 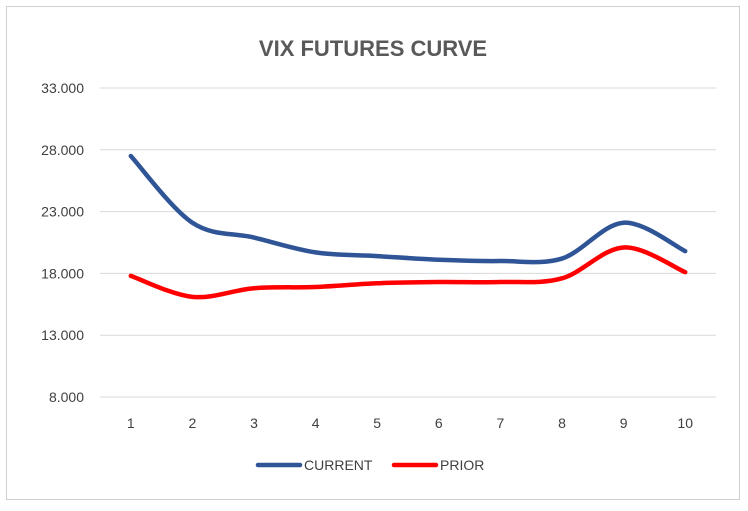 What do you see at coordinates (410, 423) in the screenshot?
I see `x-axis-ticks: 1 2 3 4 5 6 7 8 9 10` at bounding box center [410, 423].